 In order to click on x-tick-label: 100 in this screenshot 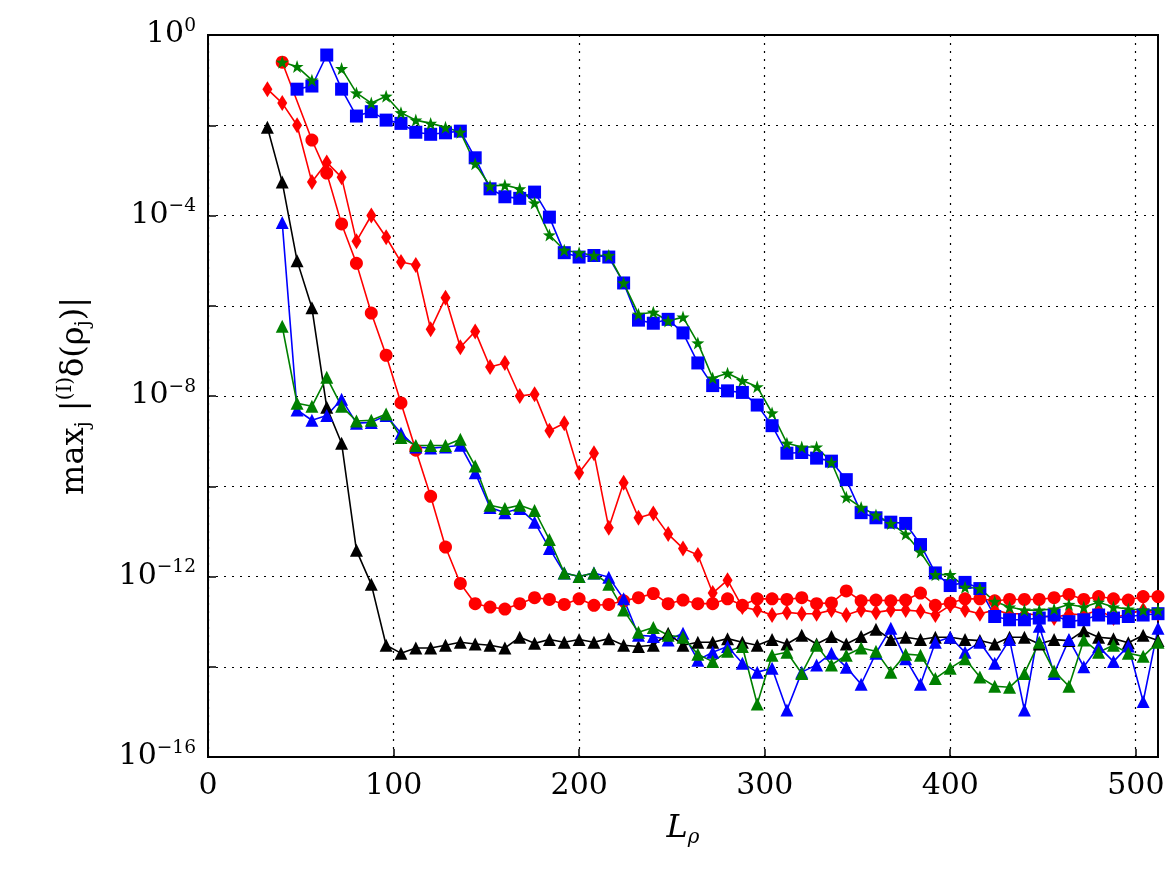, I will do `click(394, 783)`.